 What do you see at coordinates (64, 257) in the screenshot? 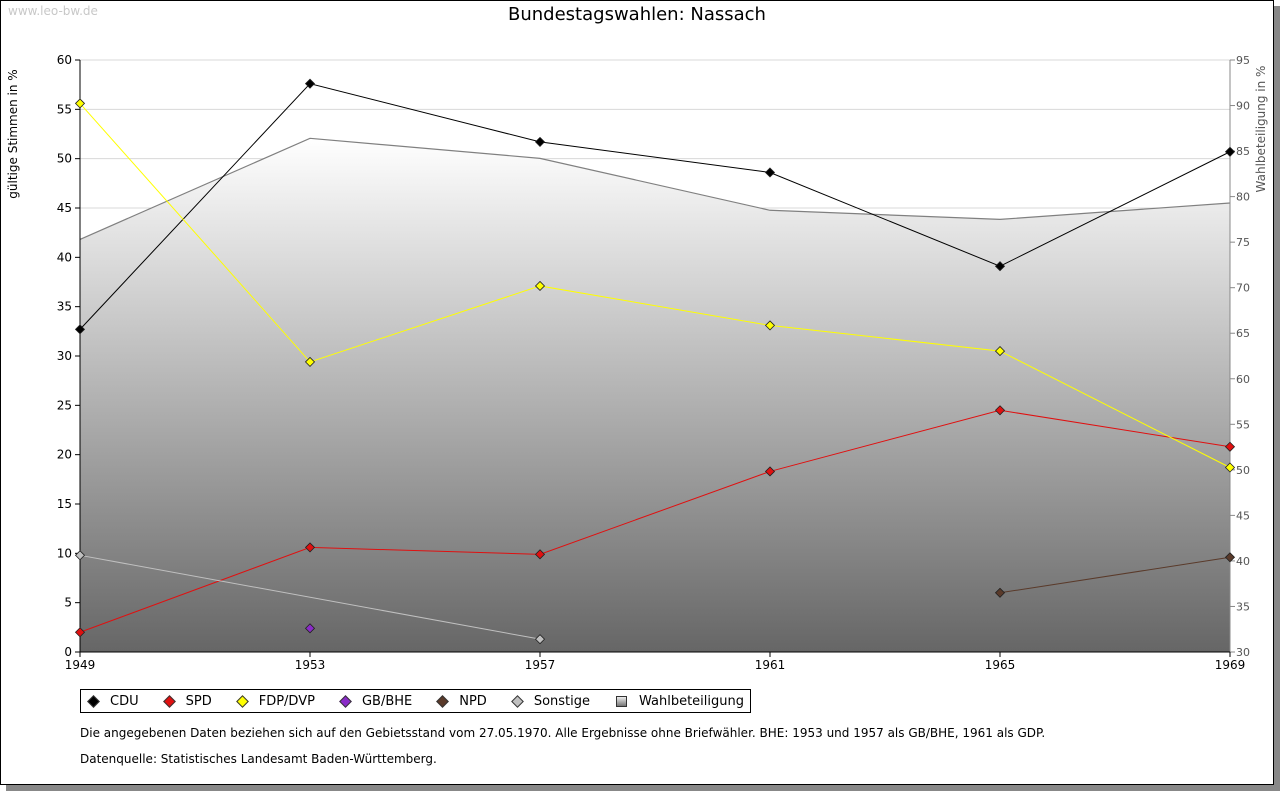
I see `y-tick-label: 40` at bounding box center [64, 257].